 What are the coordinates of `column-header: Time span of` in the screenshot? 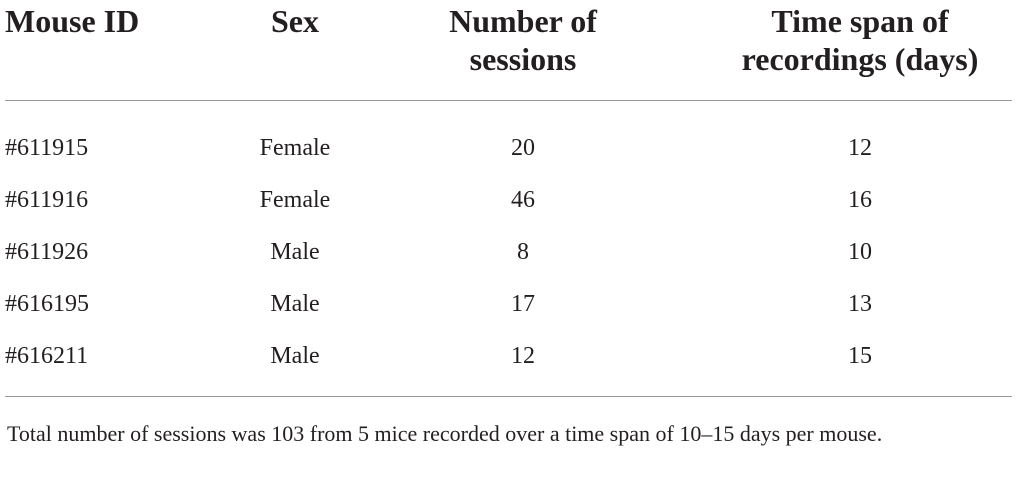 It's located at (860, 21).